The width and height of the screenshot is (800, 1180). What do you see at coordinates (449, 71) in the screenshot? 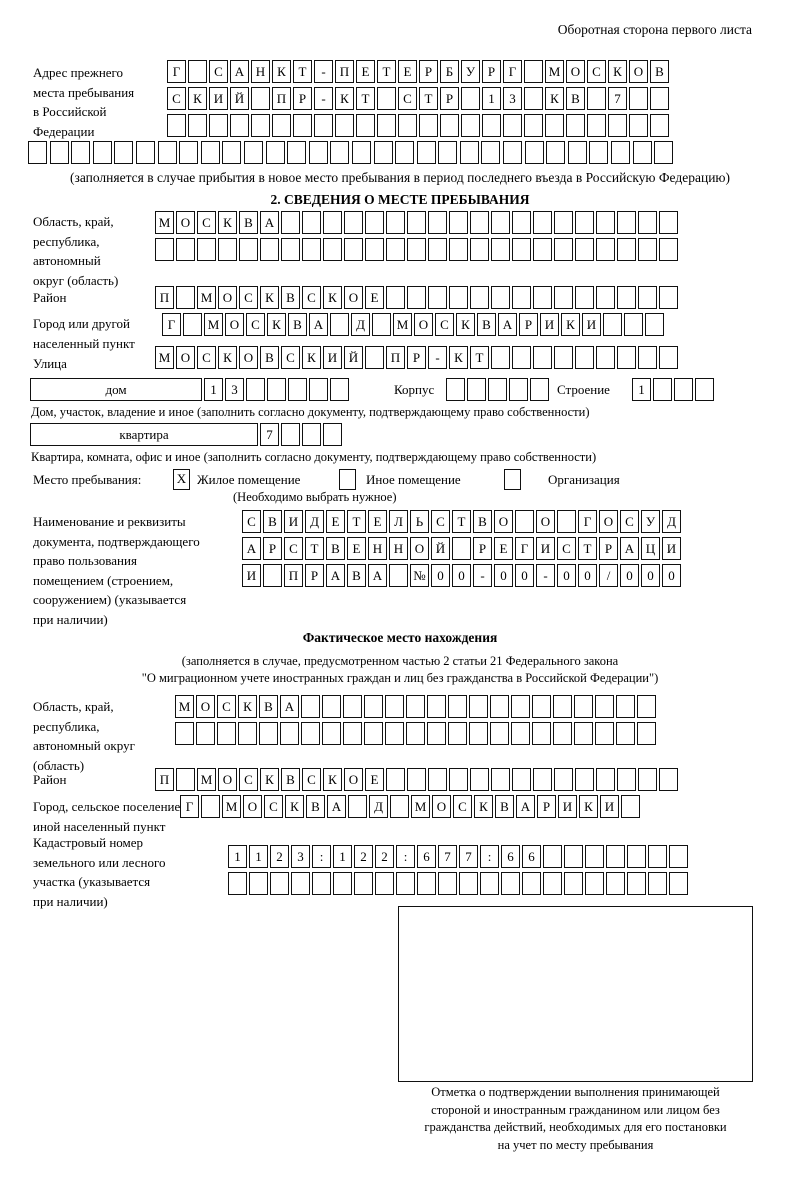
I see `form-cell: Б` at bounding box center [449, 71].